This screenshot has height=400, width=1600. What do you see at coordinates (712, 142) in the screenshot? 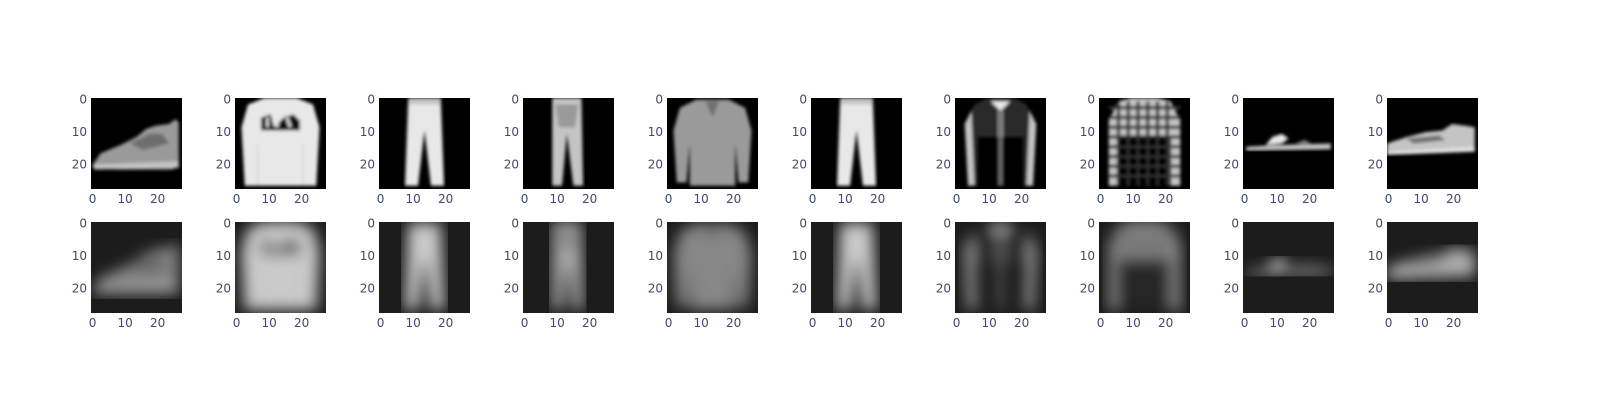
I see `pullover-image` at bounding box center [712, 142].